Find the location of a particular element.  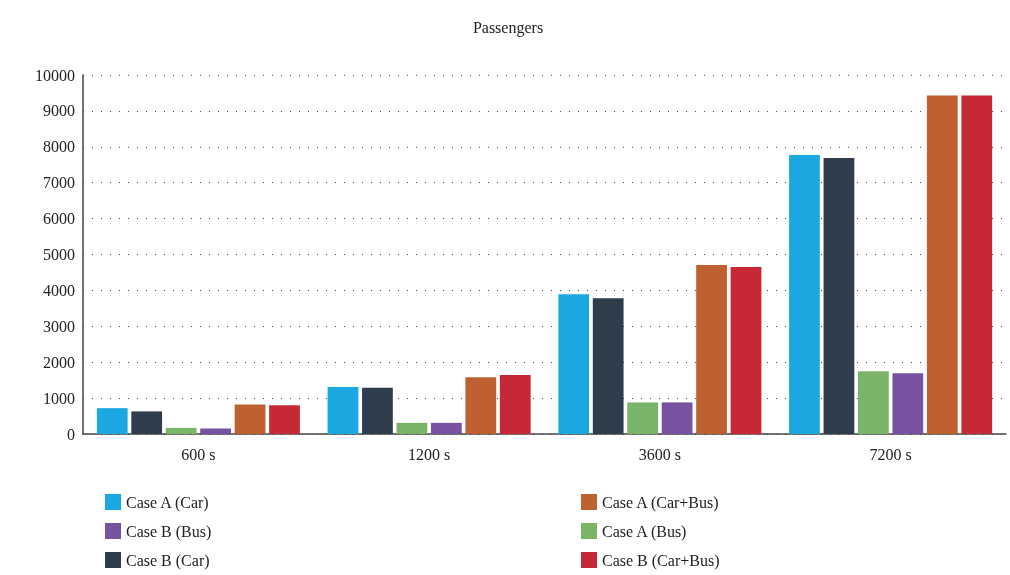

x-tick-label: 1200 s is located at coordinates (429, 454).